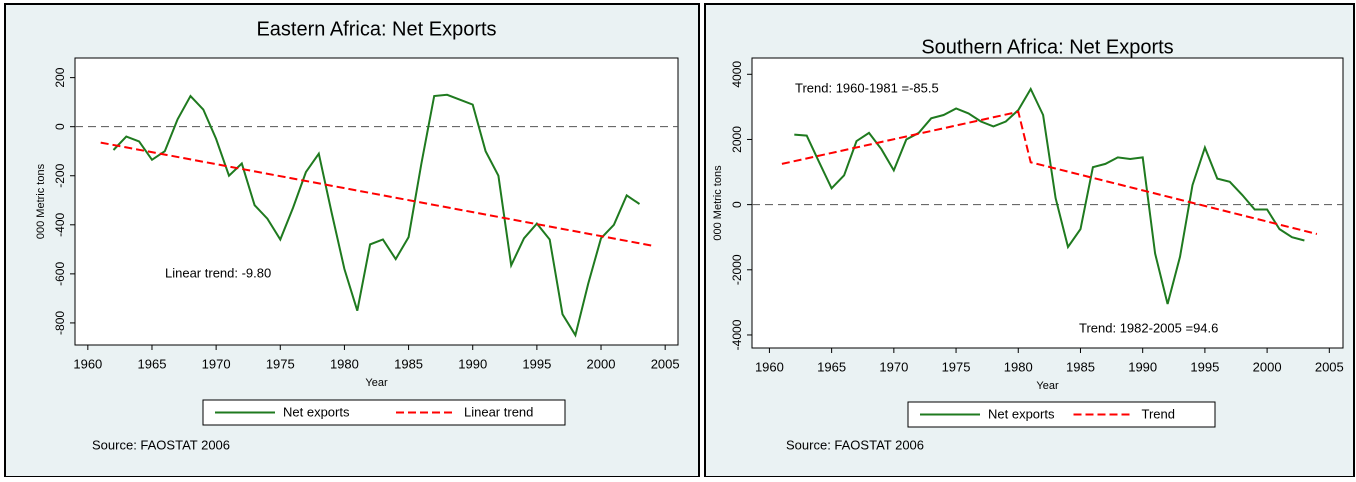  What do you see at coordinates (737, 139) in the screenshot?
I see `y-tick-label: 2000` at bounding box center [737, 139].